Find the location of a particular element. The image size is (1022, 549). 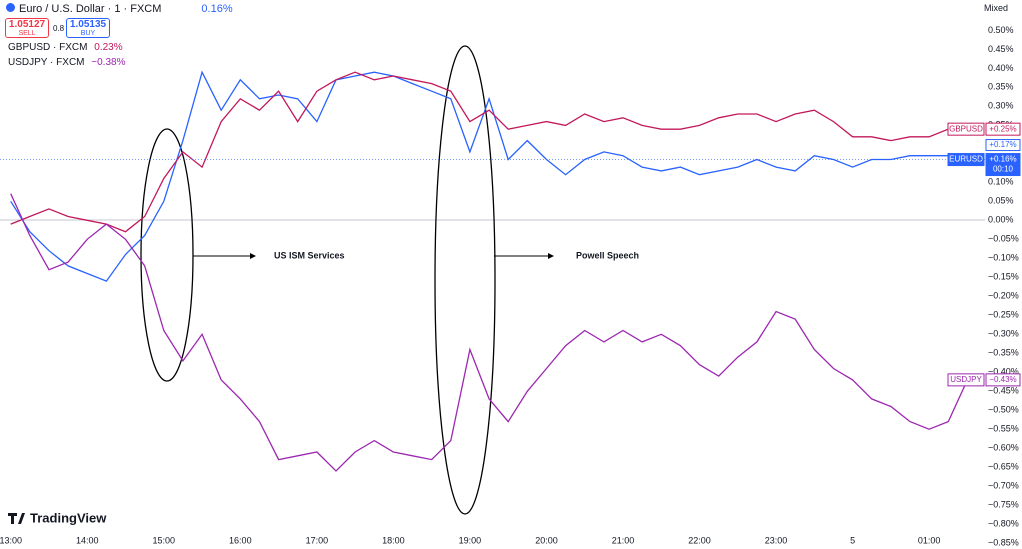

x-tick-label: 14:00 is located at coordinates (87, 540).